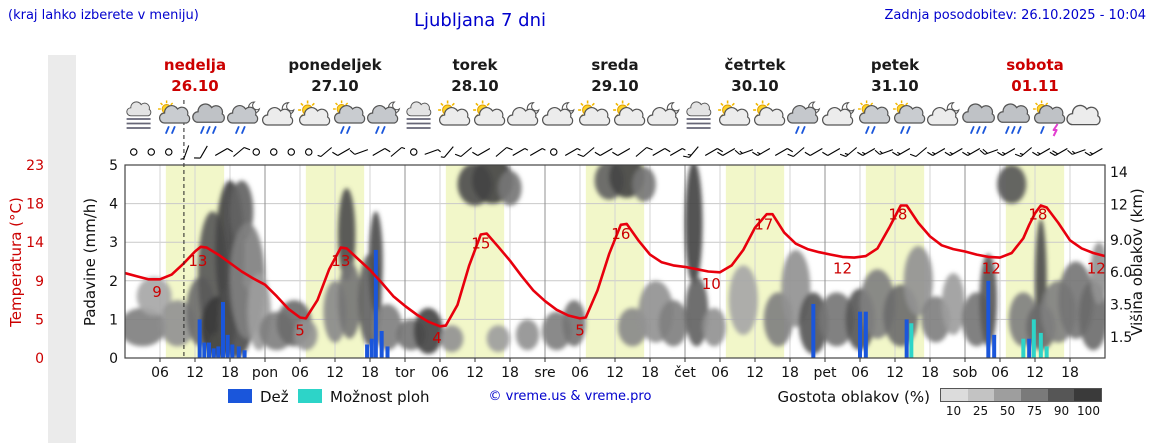 The height and width of the screenshot is (443, 1152). What do you see at coordinates (826, 373) in the screenshot?
I see `x-tick-label: pet` at bounding box center [826, 373].